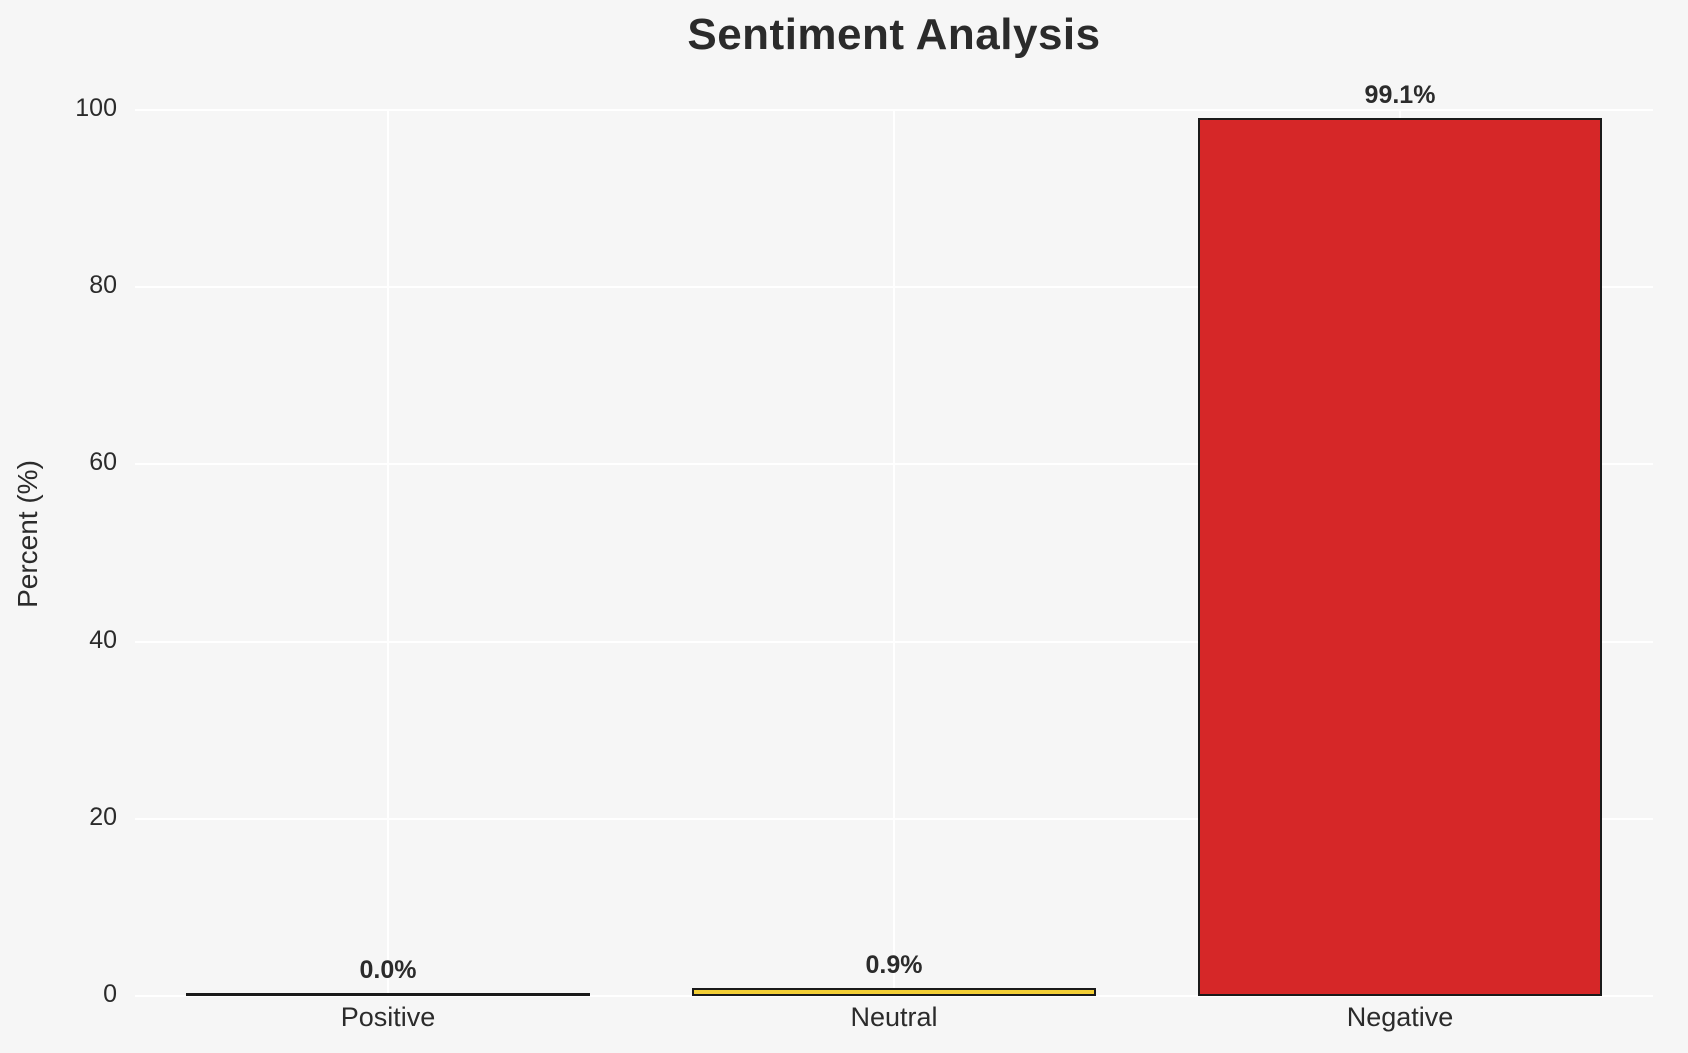 This screenshot has width=1688, height=1053. What do you see at coordinates (110, 994) in the screenshot?
I see `y-tick-label: 0` at bounding box center [110, 994].